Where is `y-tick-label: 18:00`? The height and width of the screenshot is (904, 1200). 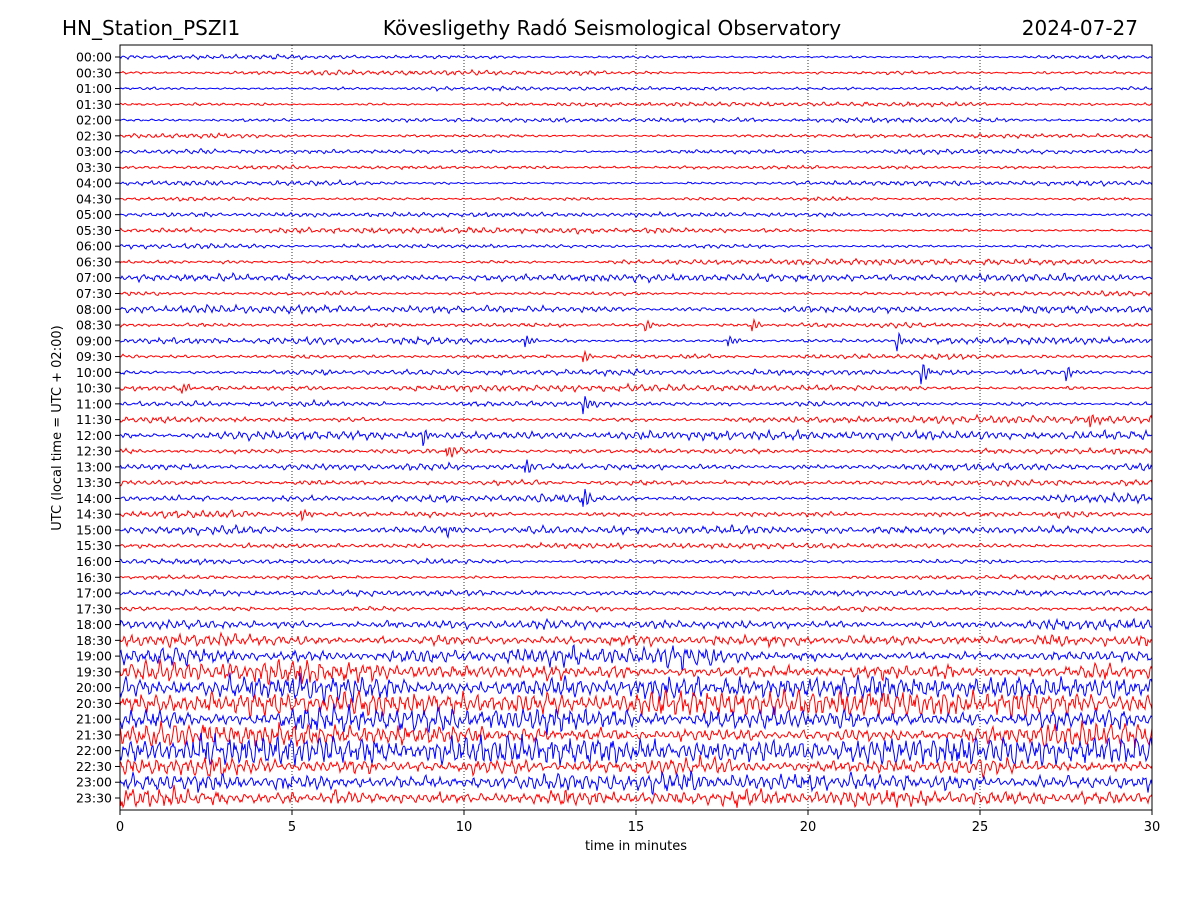
y-tick-label: 18:00 is located at coordinates (94, 624).